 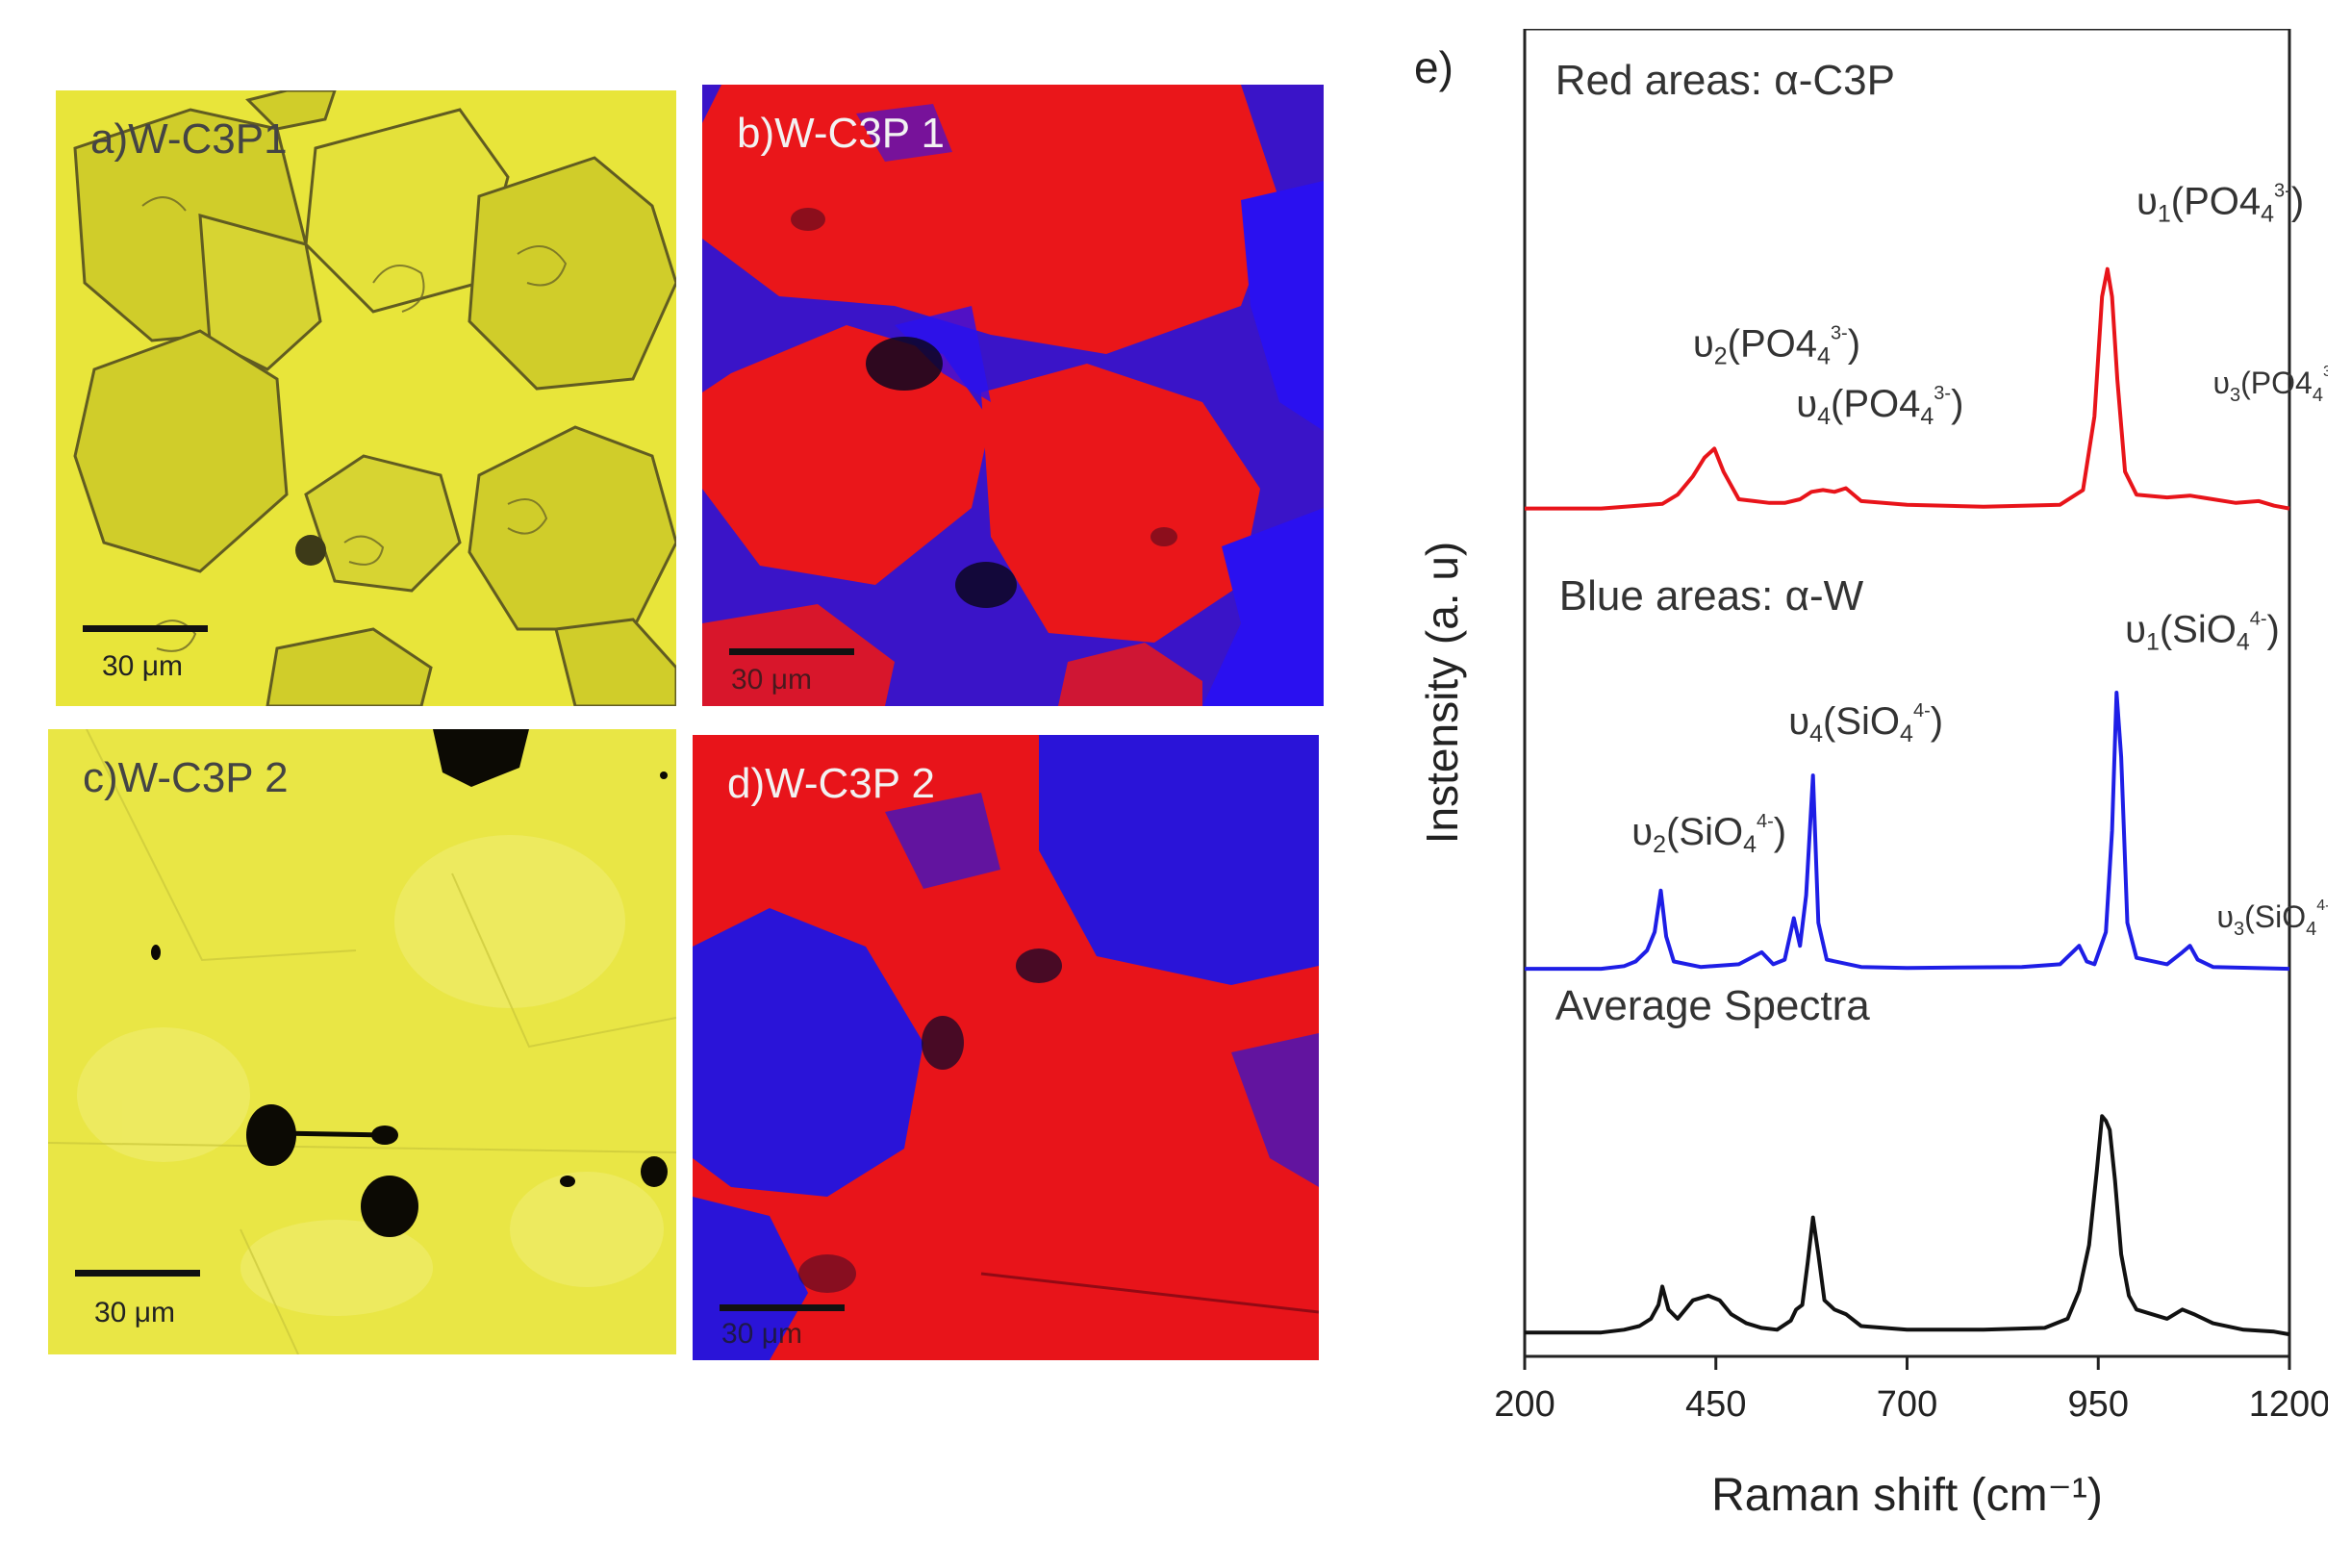 What do you see at coordinates (1442, 693) in the screenshot?
I see `y-axis-label: Instensity (a. u)` at bounding box center [1442, 693].